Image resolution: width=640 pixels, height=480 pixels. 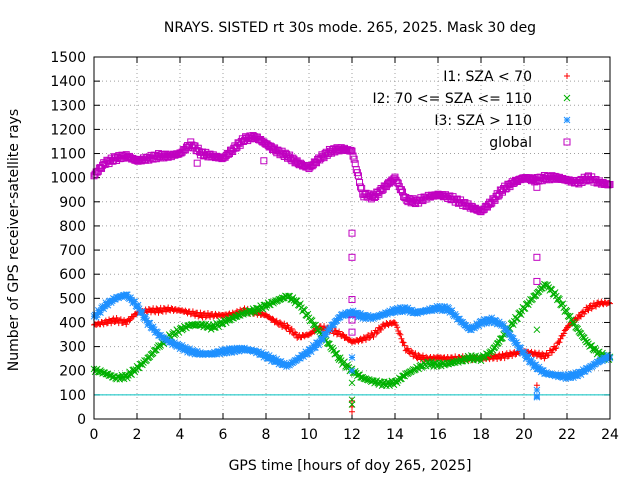 I want to click on x-axis-label: GPS time [hours of doy 265, 2025], so click(x=350, y=466).